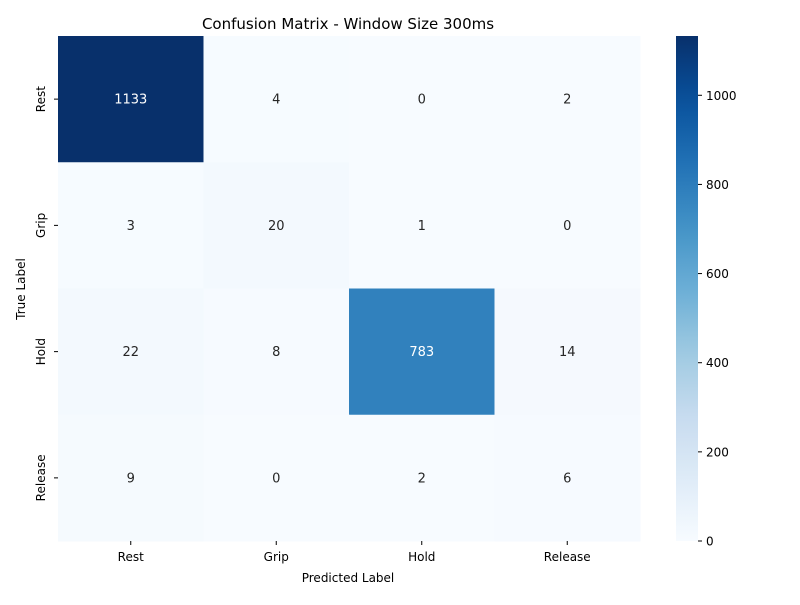  I want to click on cell-value-label: 20, so click(276, 226).